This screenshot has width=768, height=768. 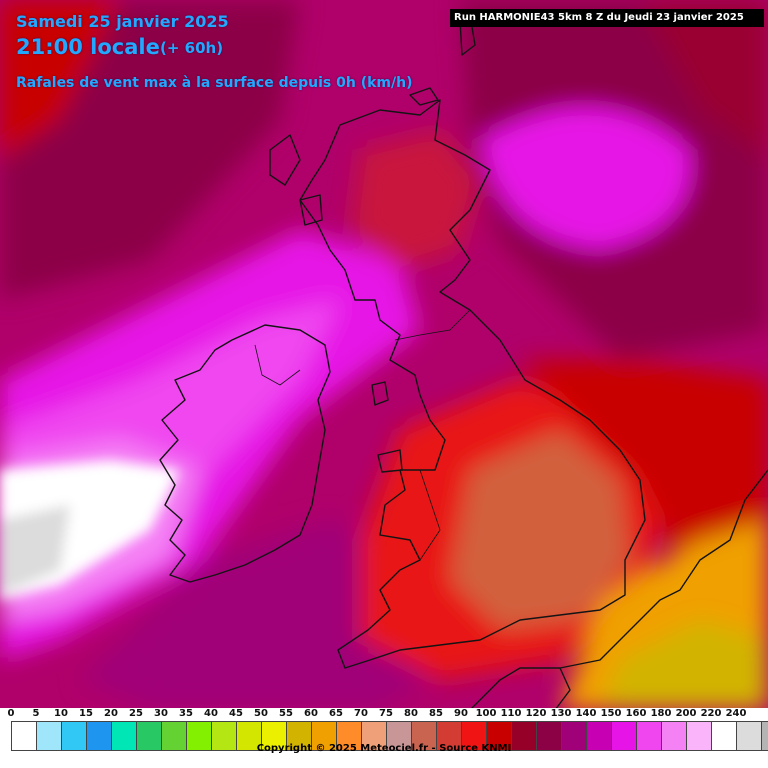 What do you see at coordinates (461, 713) in the screenshot?
I see `legend-label: 90` at bounding box center [461, 713].